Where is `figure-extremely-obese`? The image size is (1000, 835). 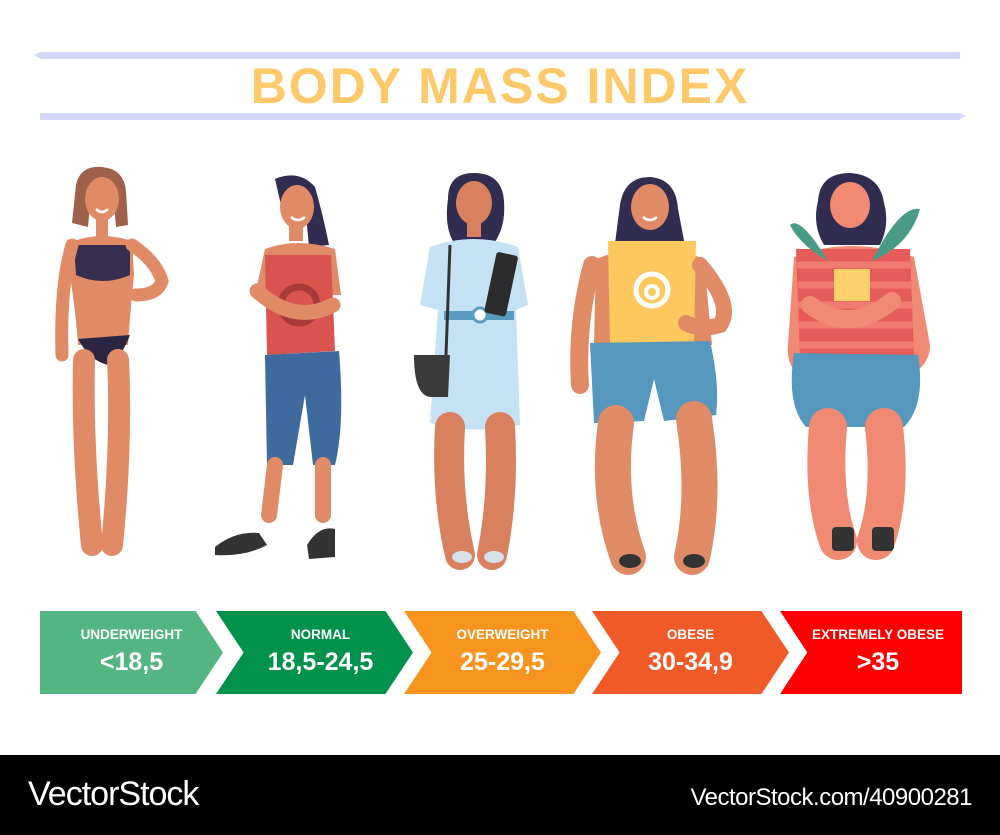
figure-extremely-obese is located at coordinates (858, 366).